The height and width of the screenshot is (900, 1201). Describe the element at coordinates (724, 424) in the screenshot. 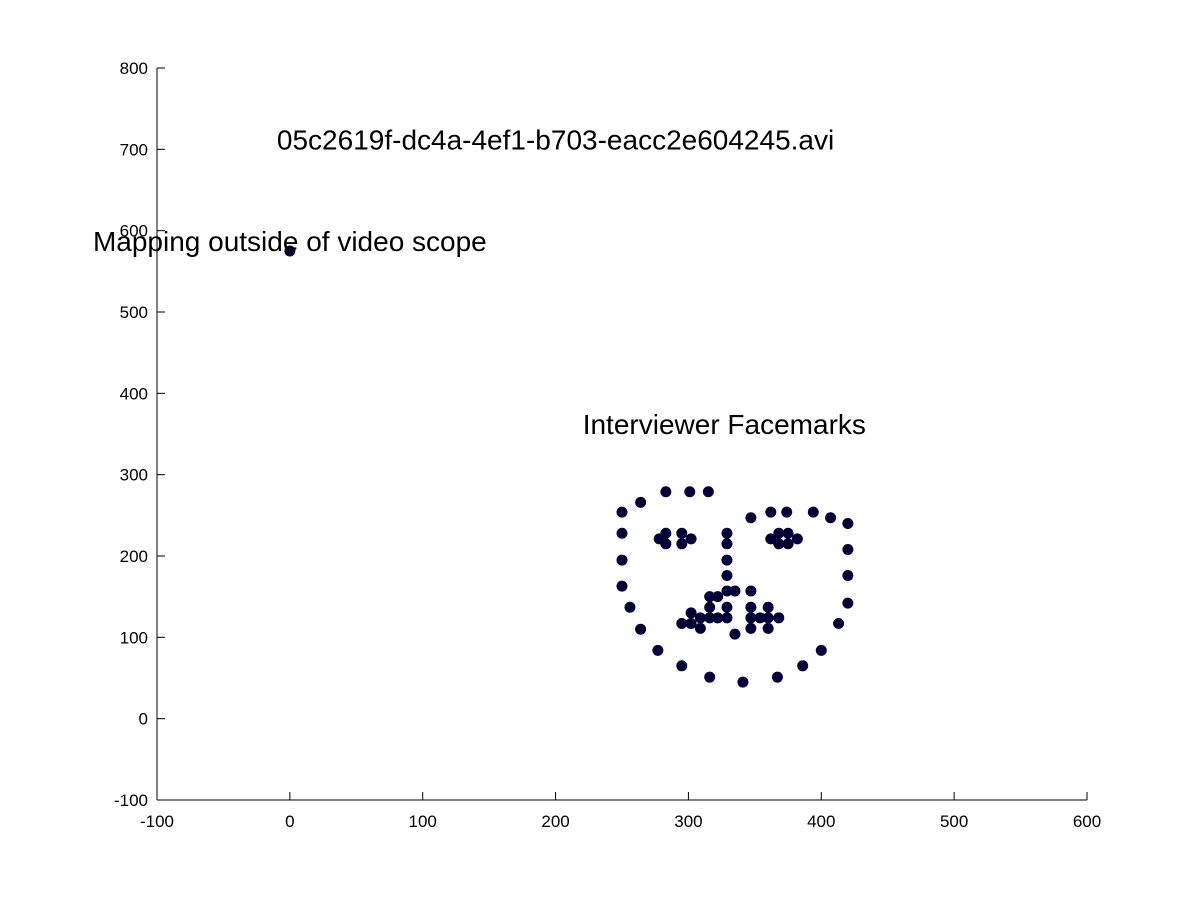

I see `annotation-text: Interviewer Facemarks` at that location.